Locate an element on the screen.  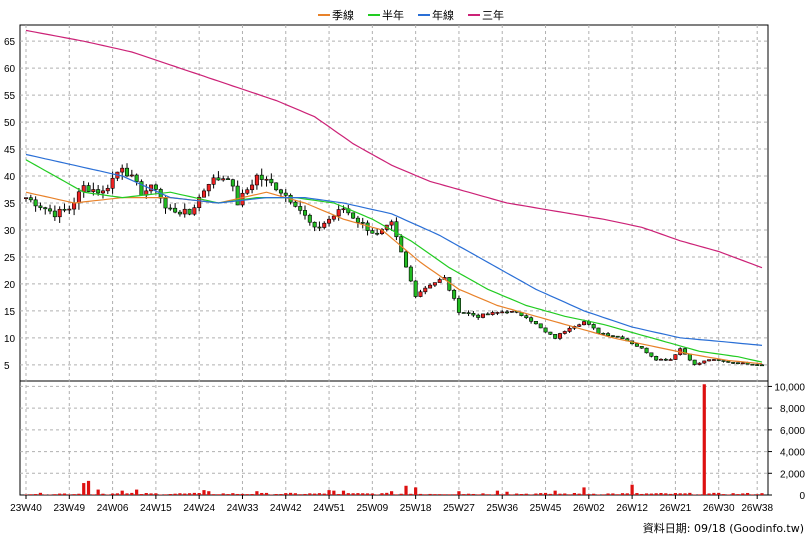
x-tick-label-10: 25W27 is located at coordinates (459, 508).